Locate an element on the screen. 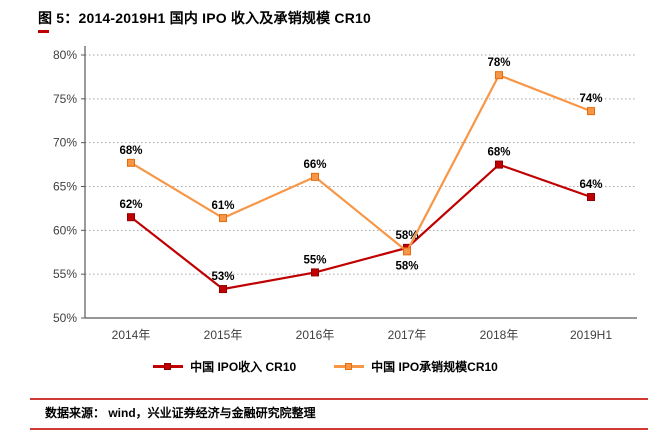 This screenshot has width=651, height=444. series2-square-icon is located at coordinates (349, 366).